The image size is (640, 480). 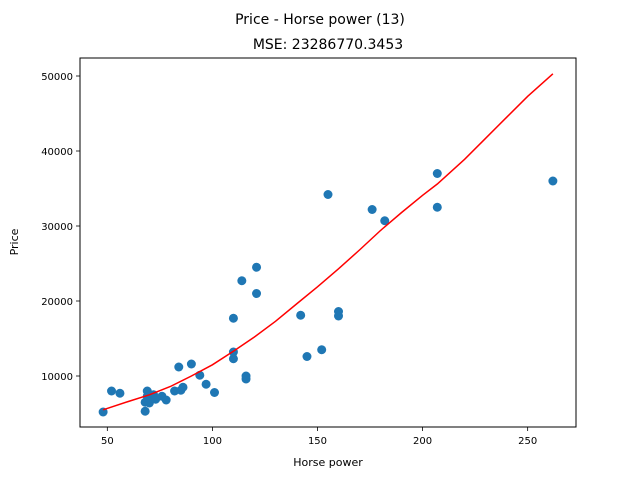 I want to click on x-tick-label: 150, so click(x=317, y=441).